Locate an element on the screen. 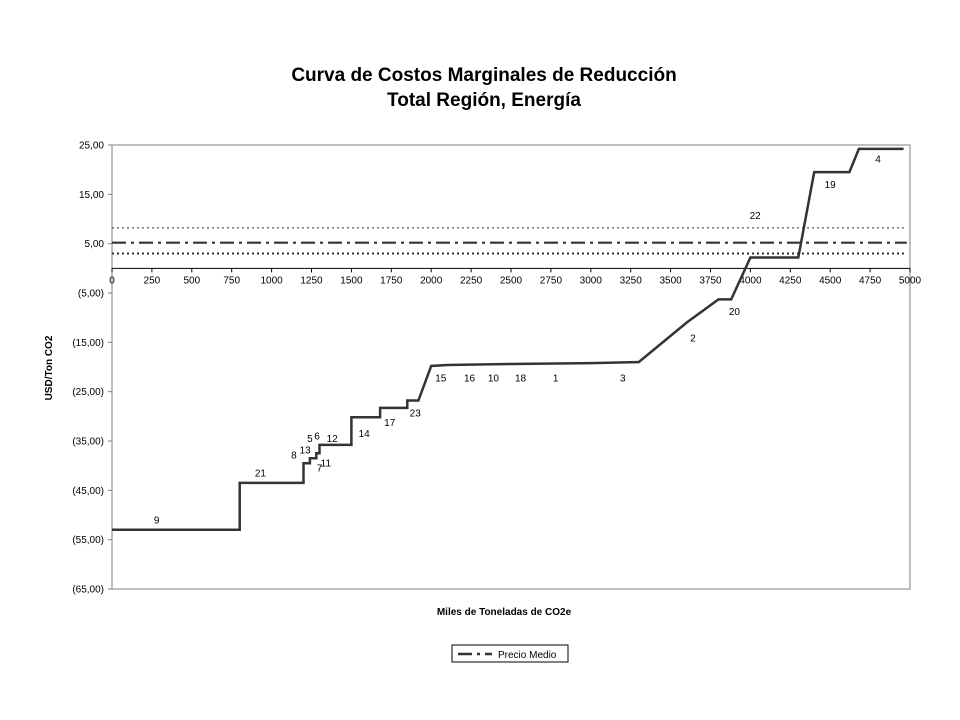 The width and height of the screenshot is (960, 720). x-tick-label: 0 is located at coordinates (112, 280).